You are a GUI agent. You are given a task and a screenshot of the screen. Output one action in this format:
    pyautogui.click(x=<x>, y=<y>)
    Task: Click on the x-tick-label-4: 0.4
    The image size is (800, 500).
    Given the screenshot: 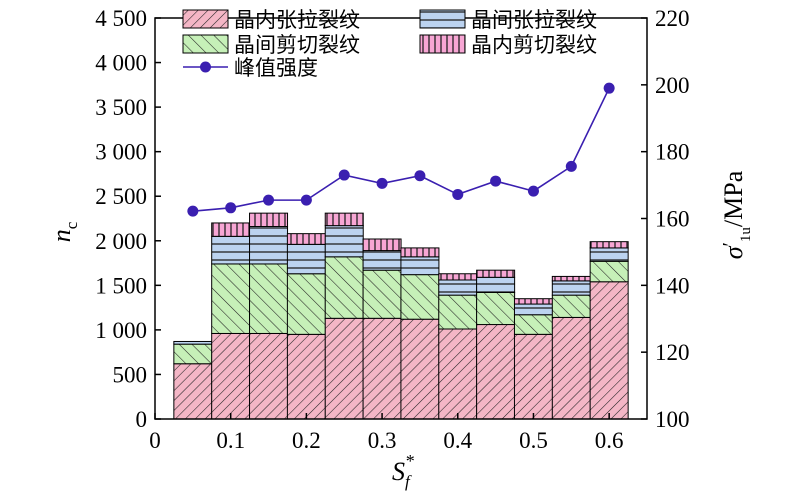 What is the action you would take?
    pyautogui.click(x=457, y=440)
    